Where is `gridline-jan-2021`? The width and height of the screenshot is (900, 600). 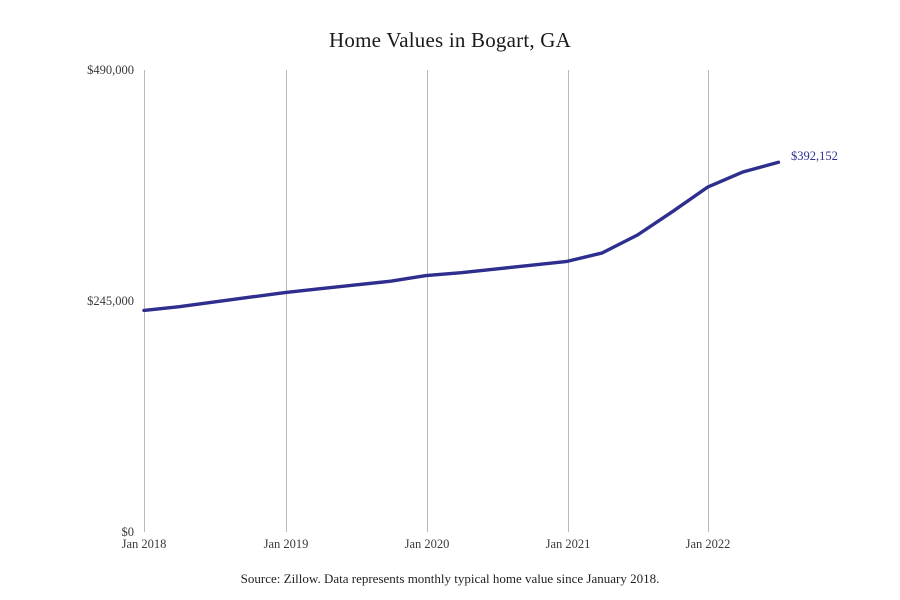 gridline-jan-2021 is located at coordinates (568, 301).